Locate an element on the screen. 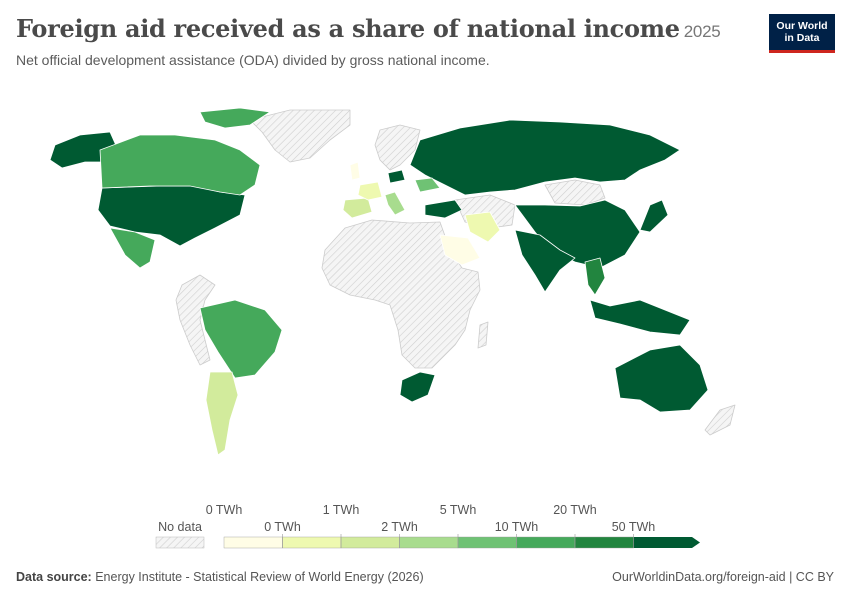  logo-line-1: Our World is located at coordinates (802, 26).